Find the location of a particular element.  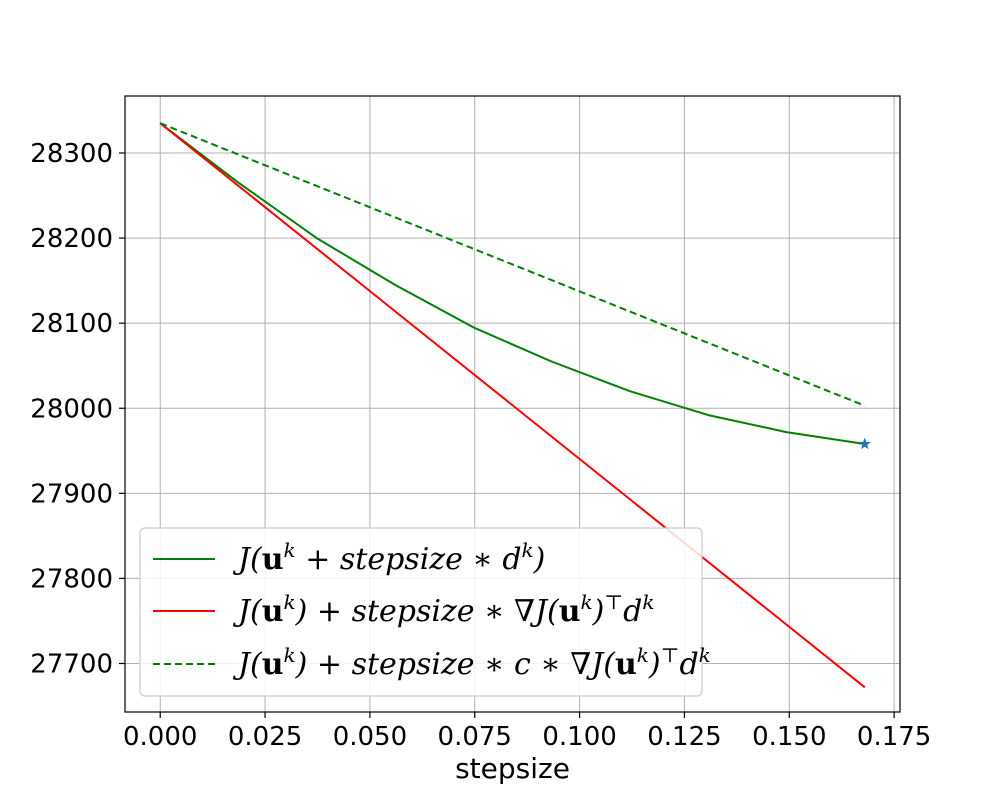

x-tick-label: 0.125 is located at coordinates (684, 737).